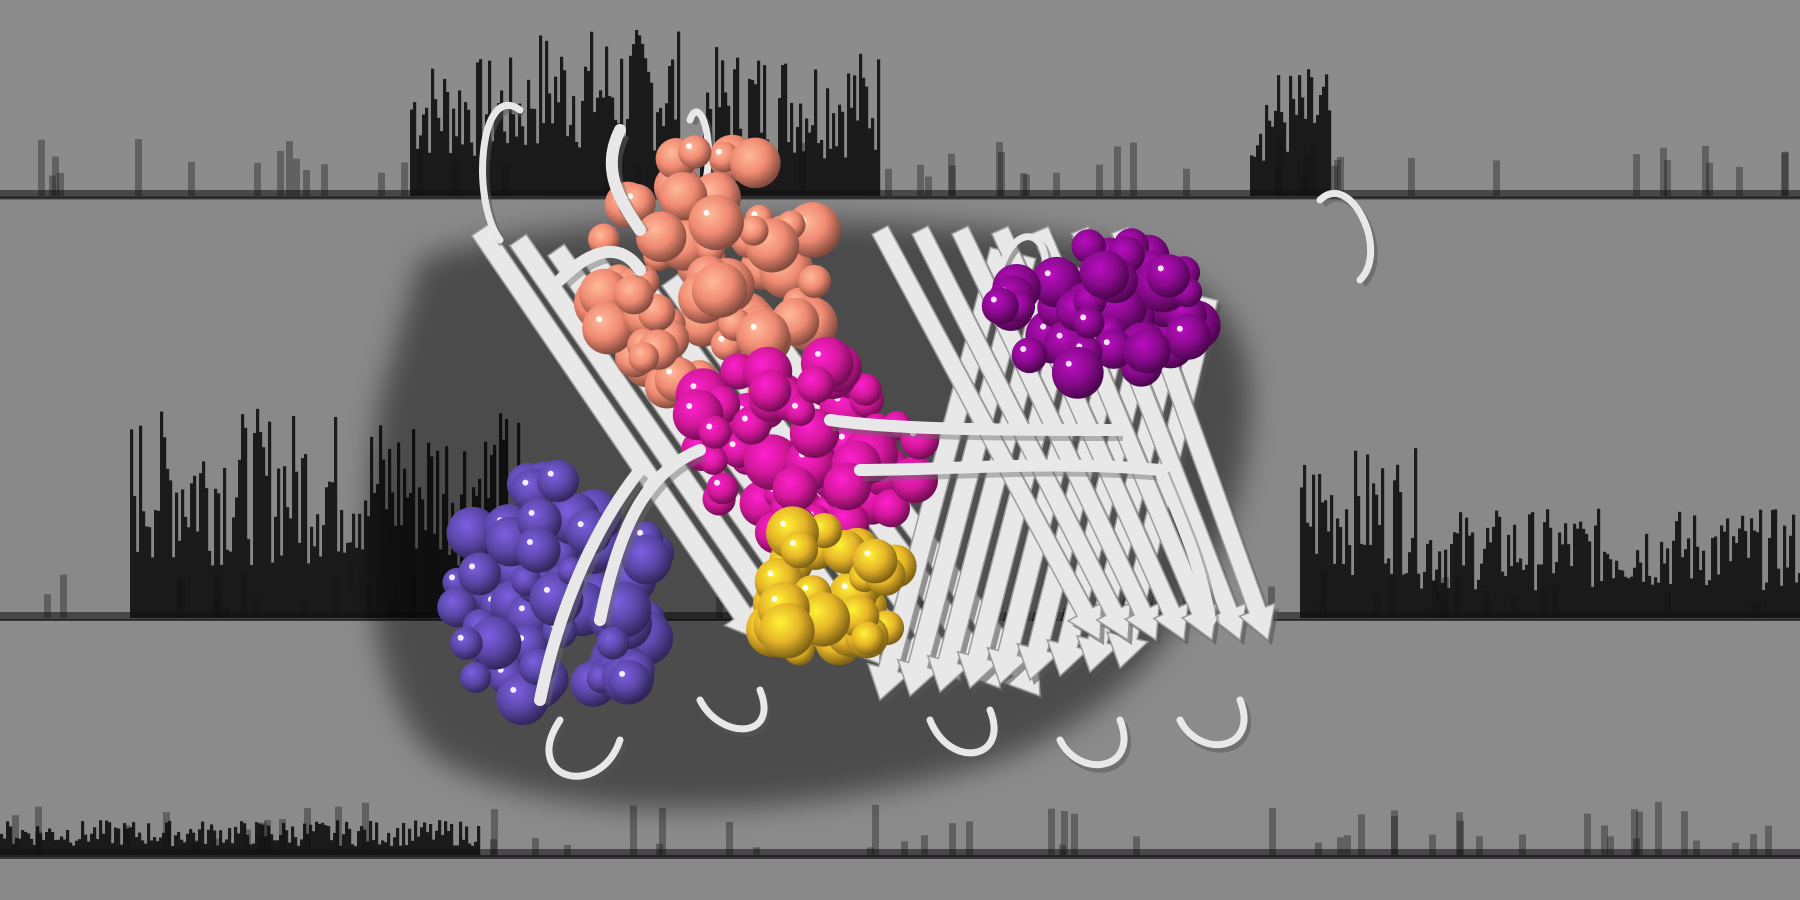 The height and width of the screenshot is (900, 1800). Describe the element at coordinates (1101, 313) in the screenshot. I see `purple-surface` at that location.